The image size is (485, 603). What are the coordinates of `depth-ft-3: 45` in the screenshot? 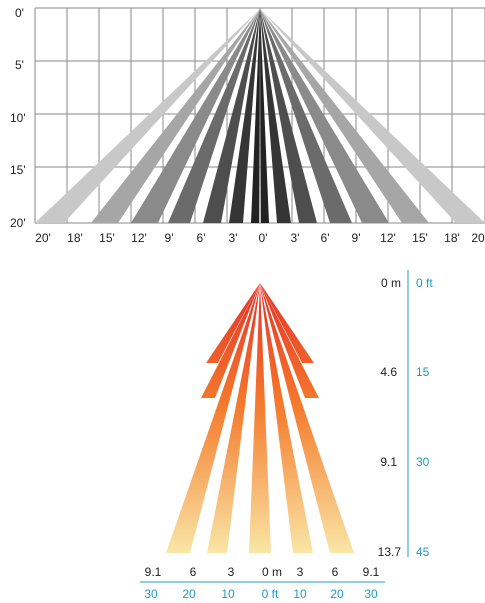 It's located at (423, 552).